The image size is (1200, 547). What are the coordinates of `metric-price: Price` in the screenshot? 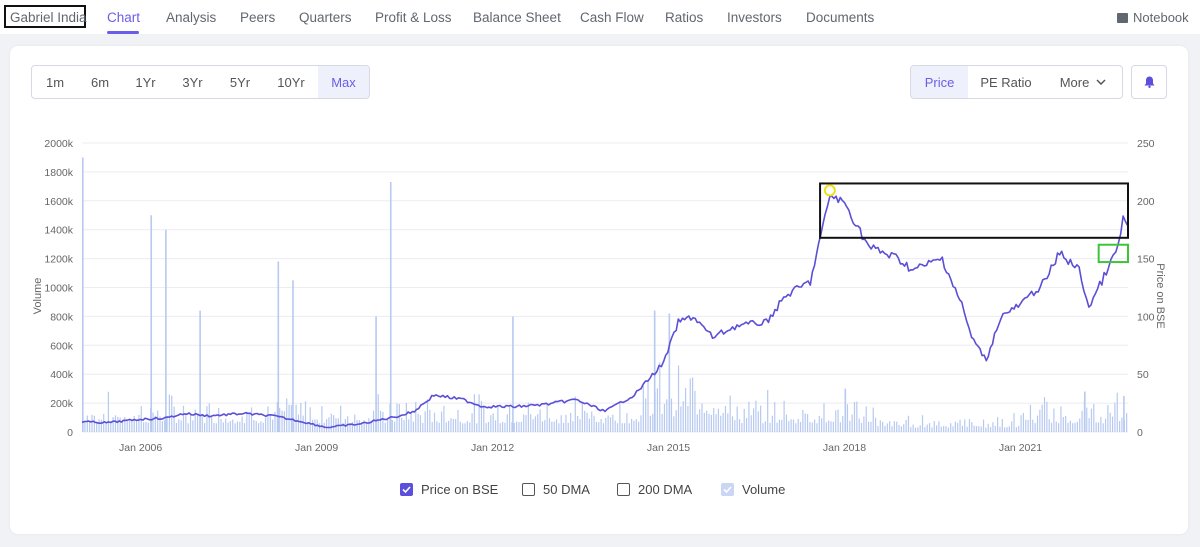 It's located at (939, 82).